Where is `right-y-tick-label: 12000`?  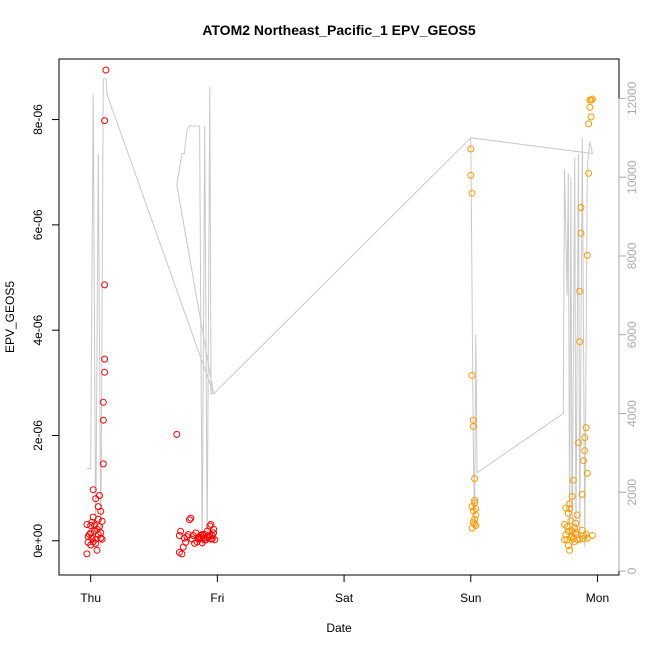 right-y-tick-label: 12000 is located at coordinates (632, 98).